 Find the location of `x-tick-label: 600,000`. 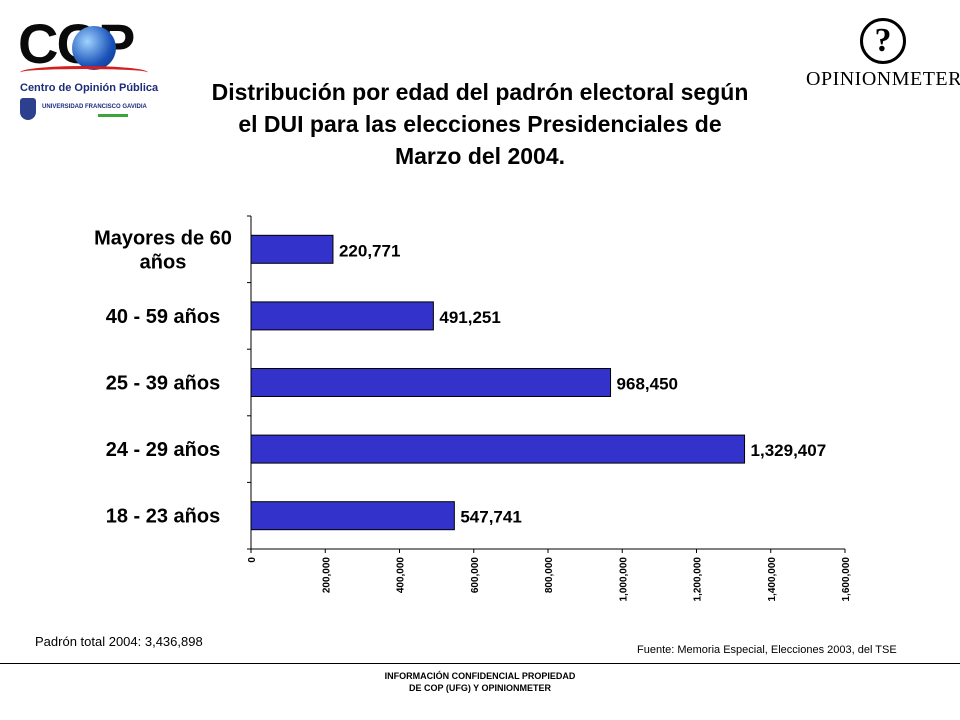

x-tick-label: 600,000 is located at coordinates (475, 575).